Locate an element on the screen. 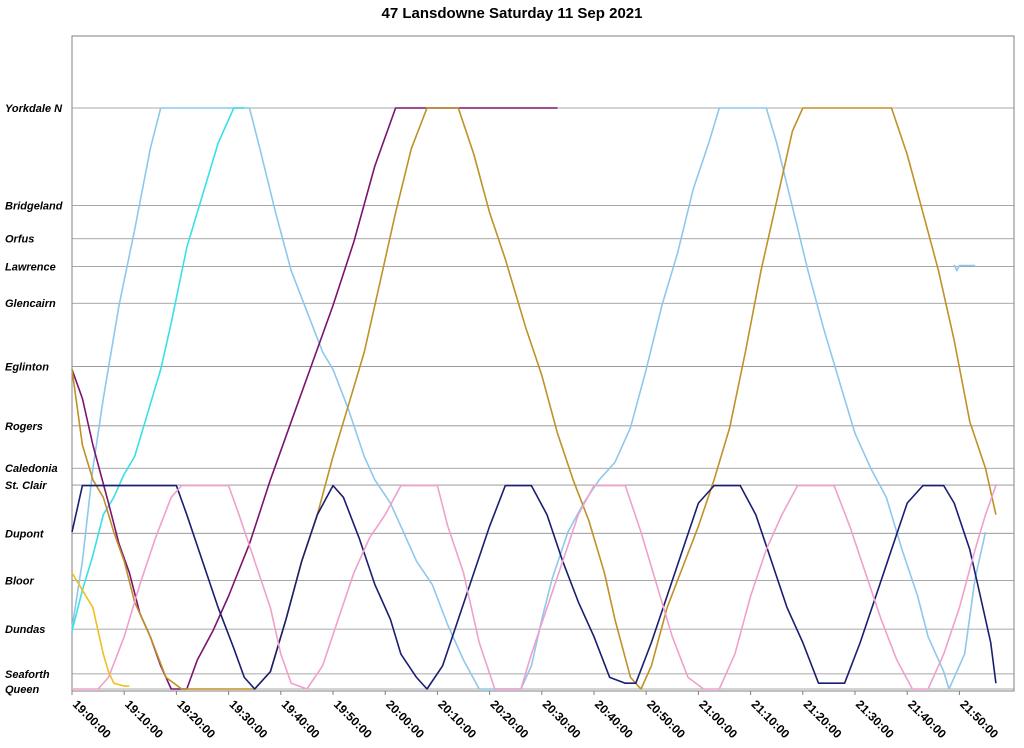 The width and height of the screenshot is (1024, 748). x-tick-label: 19:30:00 is located at coordinates (248, 719).